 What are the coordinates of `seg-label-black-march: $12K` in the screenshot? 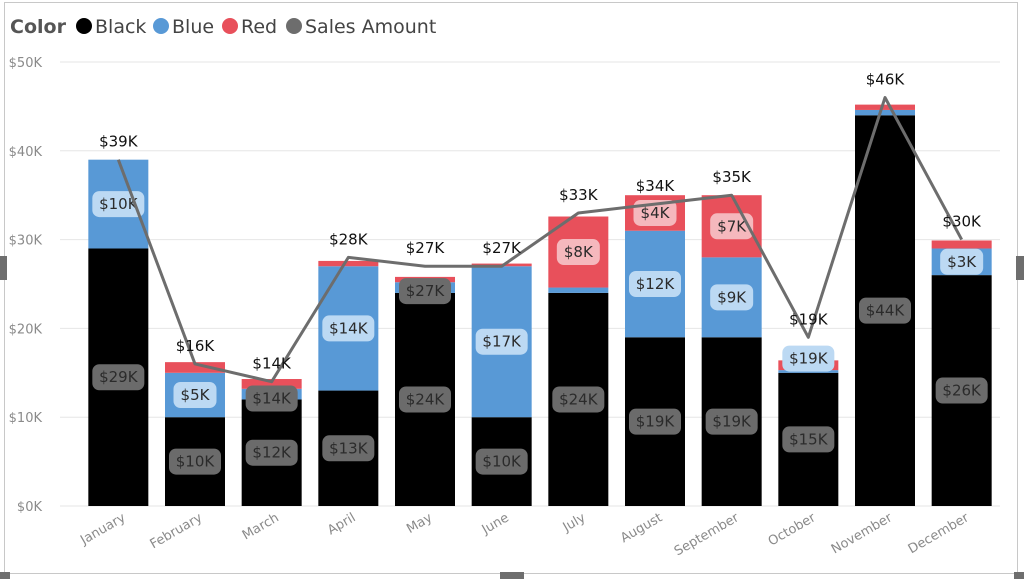 It's located at (272, 453).